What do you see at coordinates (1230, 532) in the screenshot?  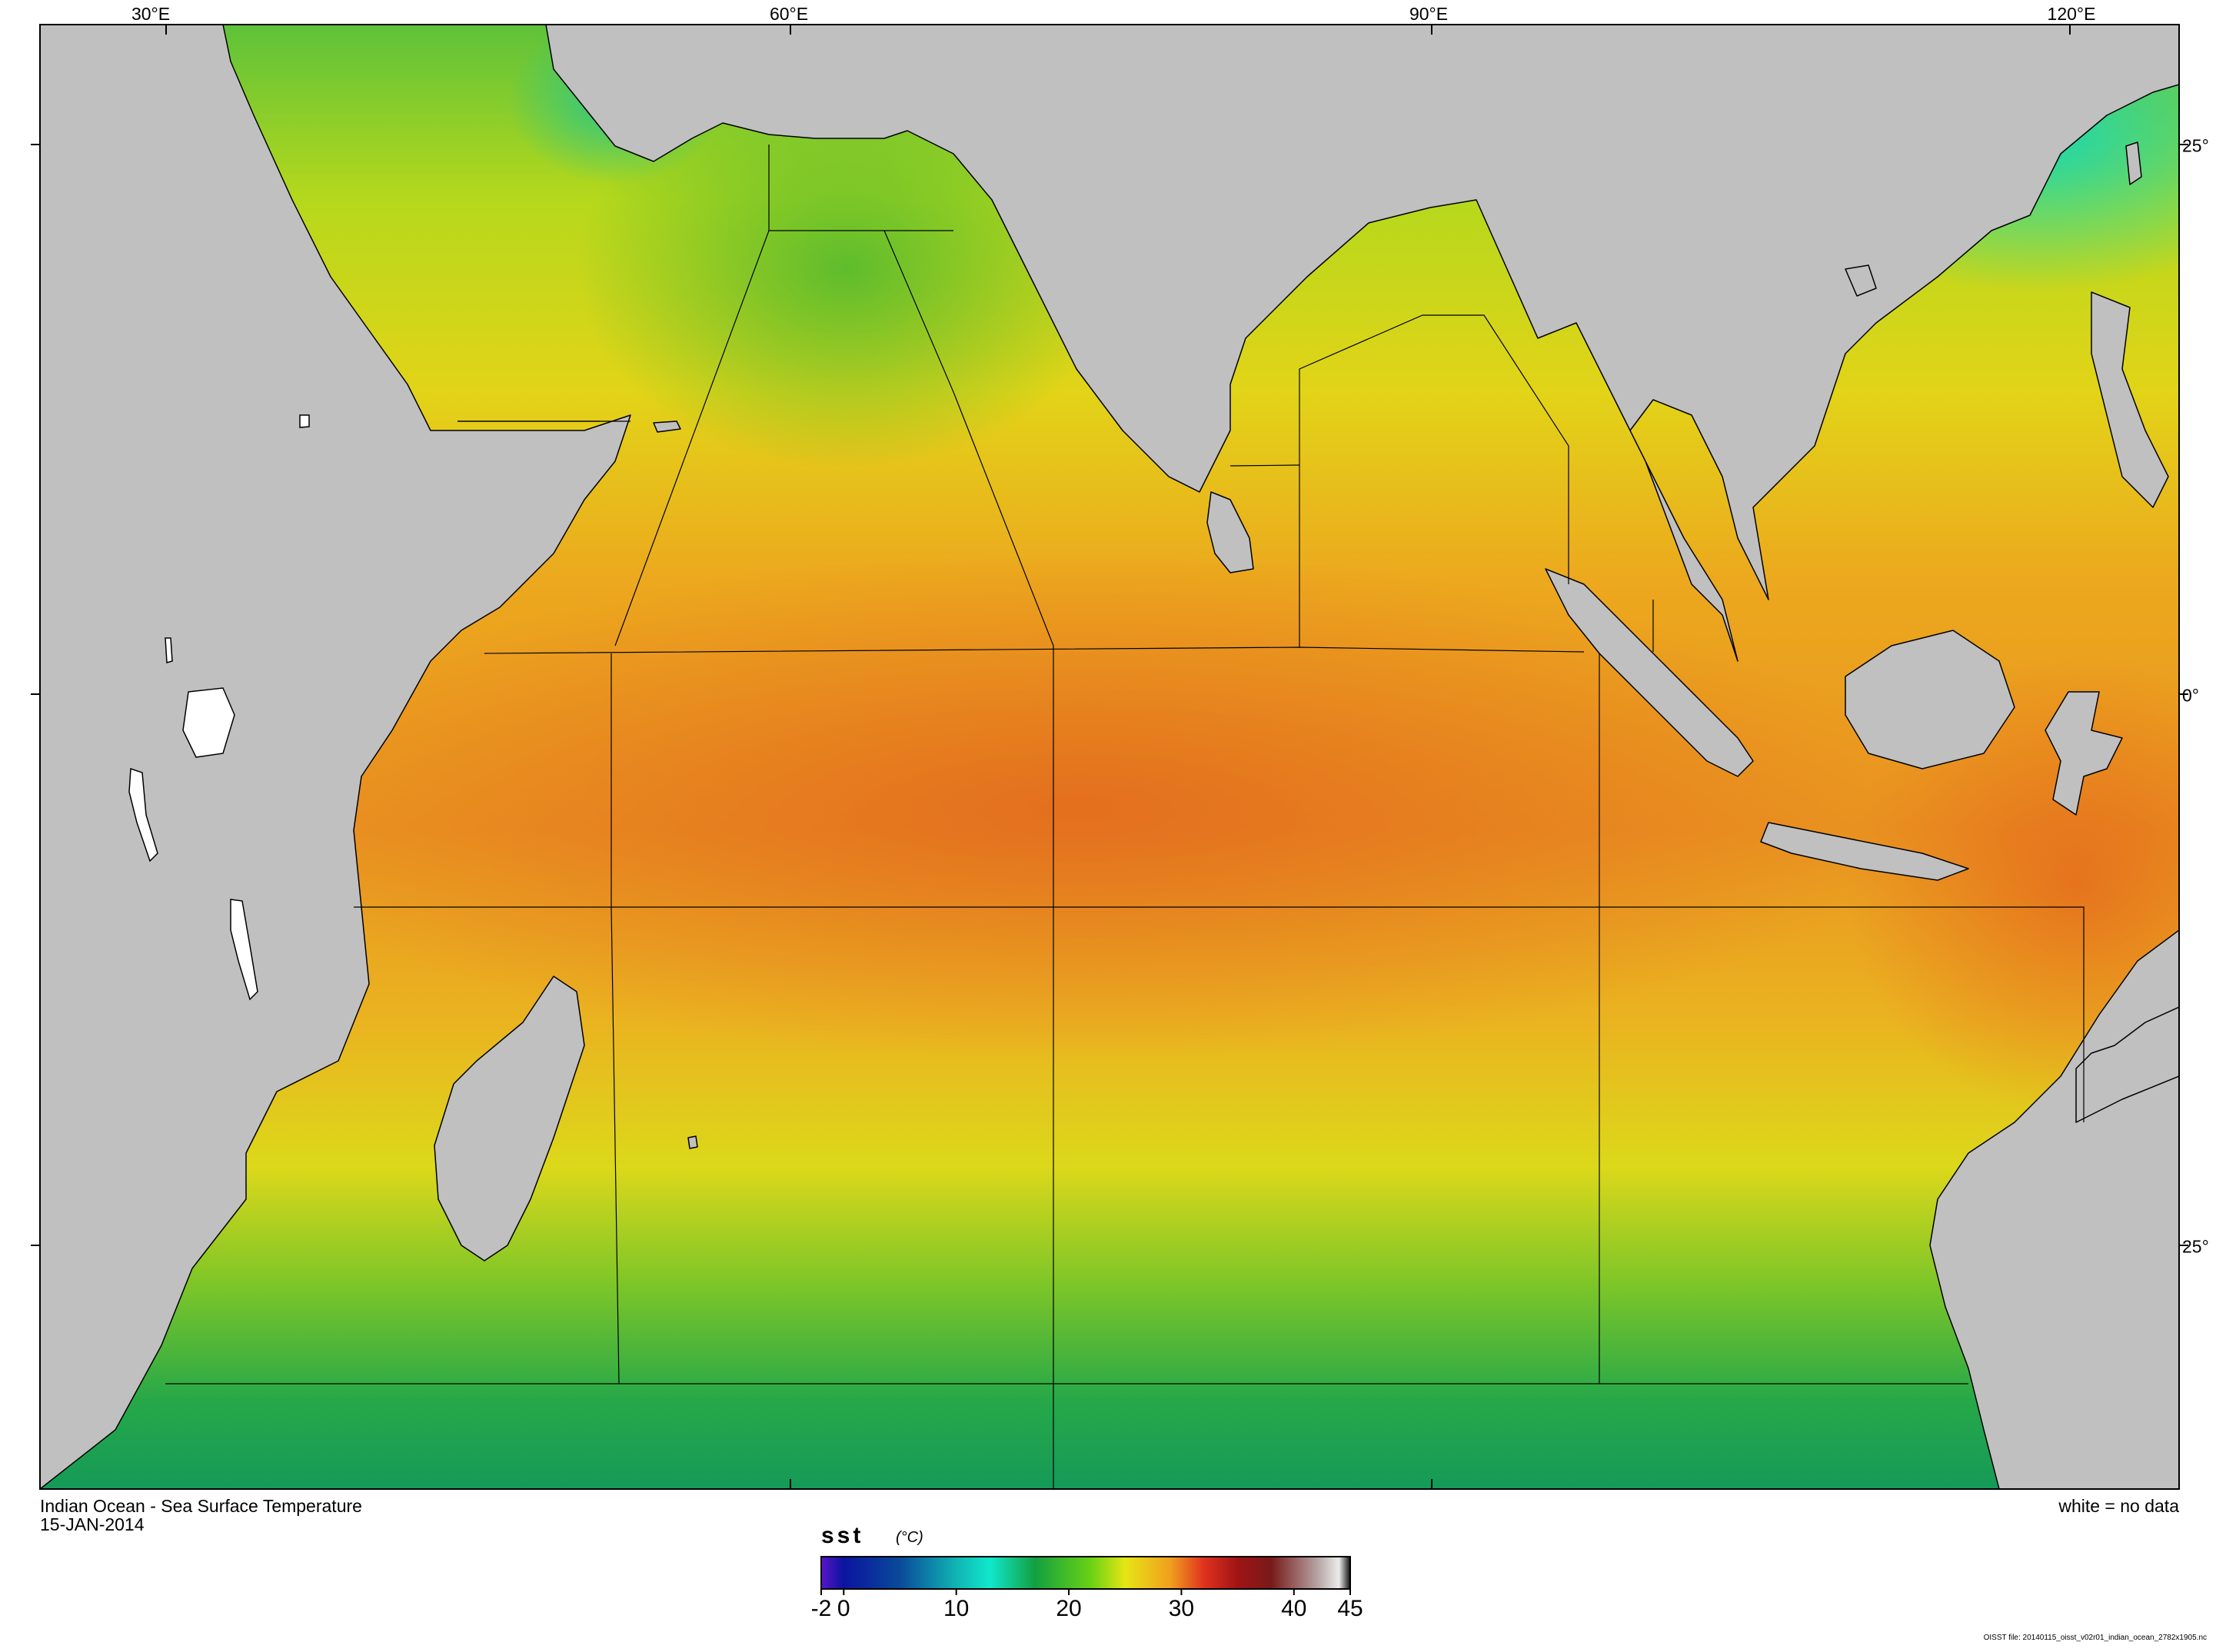 I see `sri-lanka` at bounding box center [1230, 532].